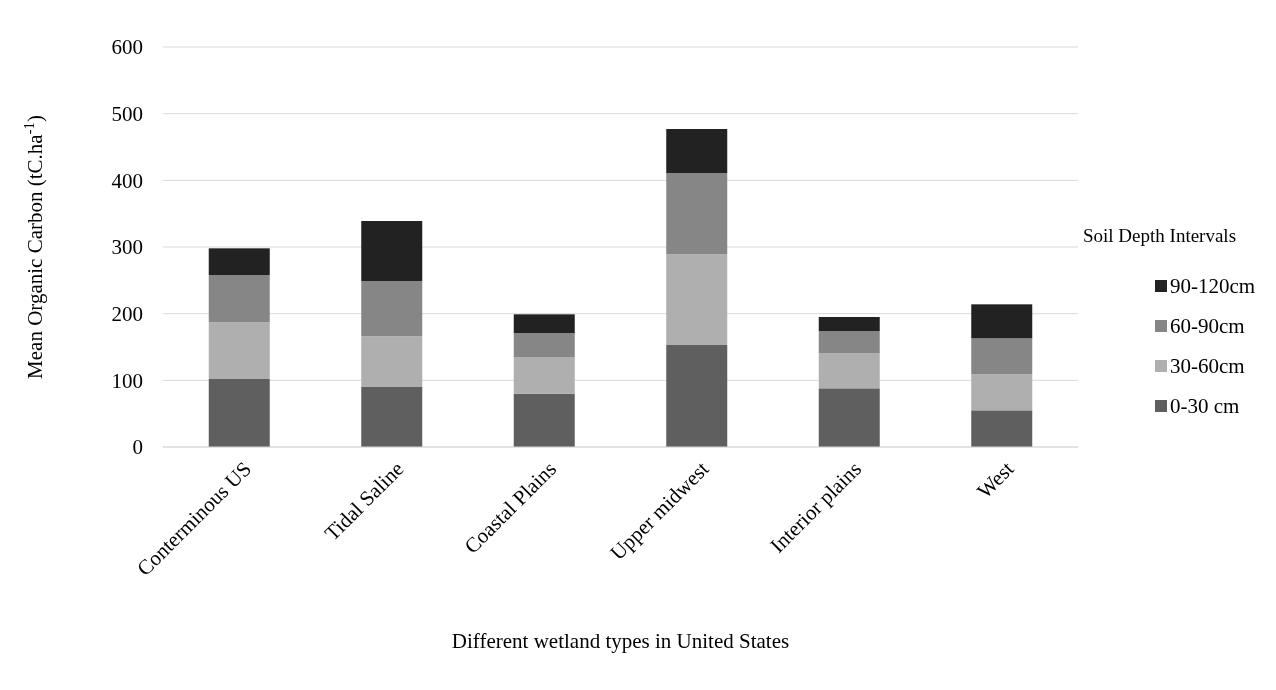 This screenshot has width=1276, height=690. Describe the element at coordinates (1207, 326) in the screenshot. I see `legend-label: 60-90cm` at that location.